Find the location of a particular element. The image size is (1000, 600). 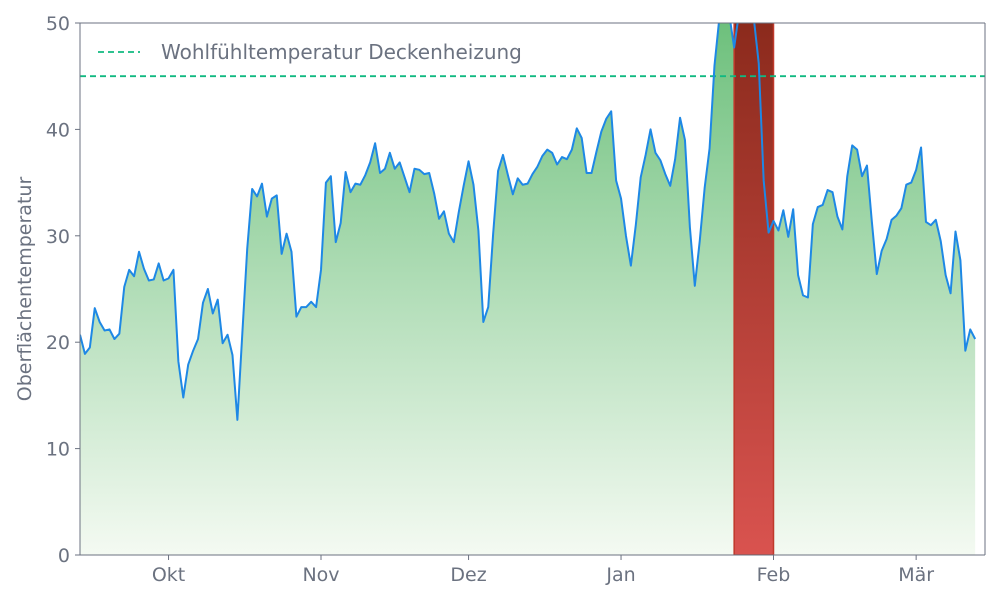

x-tick-label: Mär is located at coordinates (916, 575).